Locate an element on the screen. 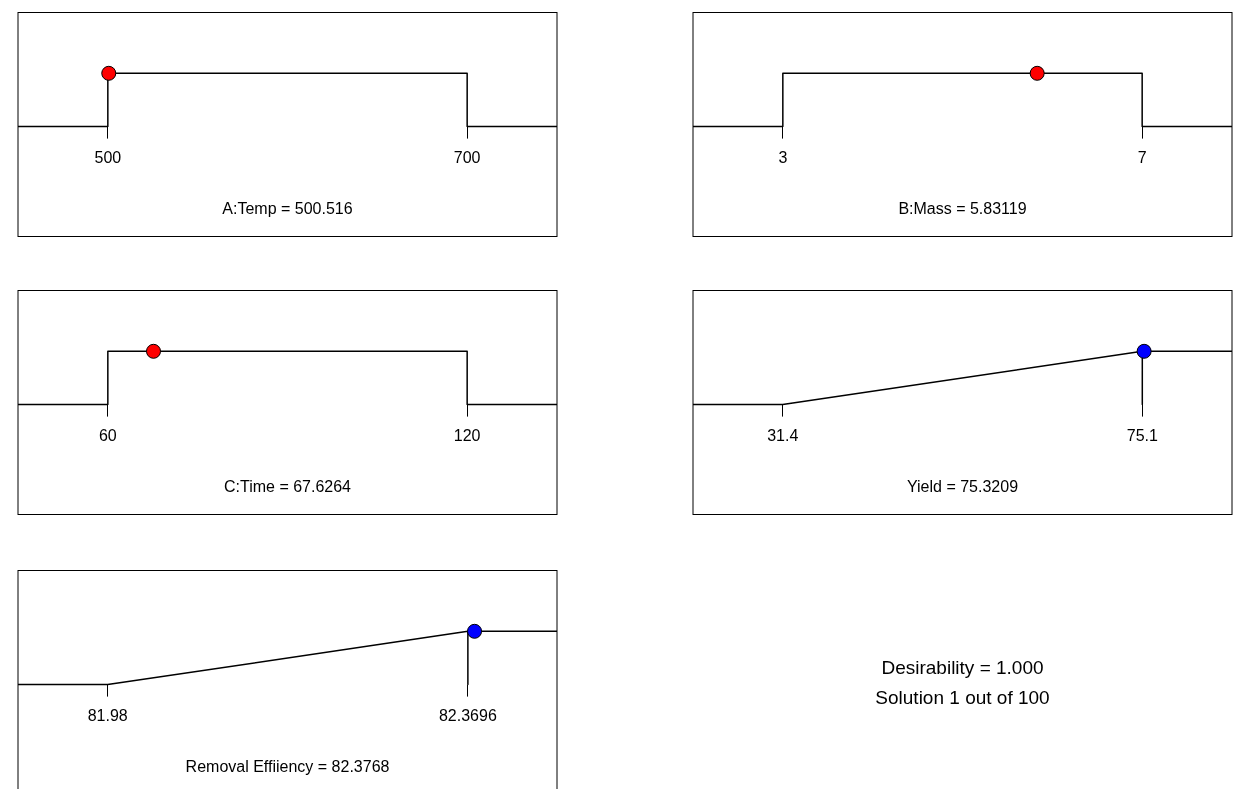 Image resolution: width=1247 pixels, height=789 pixels. x-axis-title: C:Time = 67.6264 is located at coordinates (287, 486).